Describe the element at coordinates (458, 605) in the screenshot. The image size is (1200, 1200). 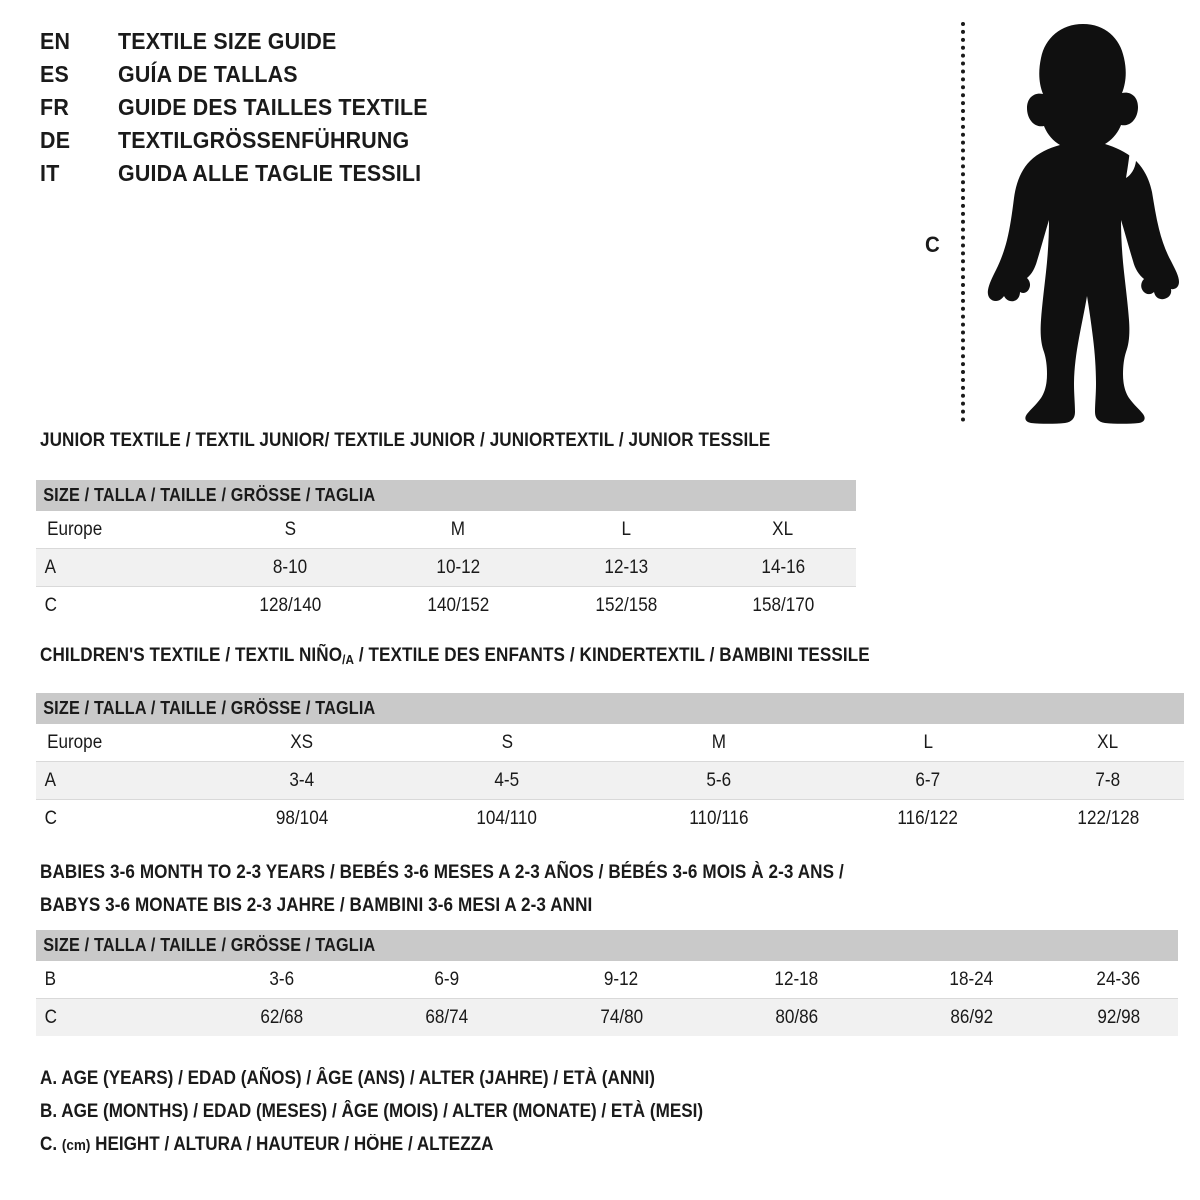
I see `junior-row-c-cell-1: 140/152` at that location.